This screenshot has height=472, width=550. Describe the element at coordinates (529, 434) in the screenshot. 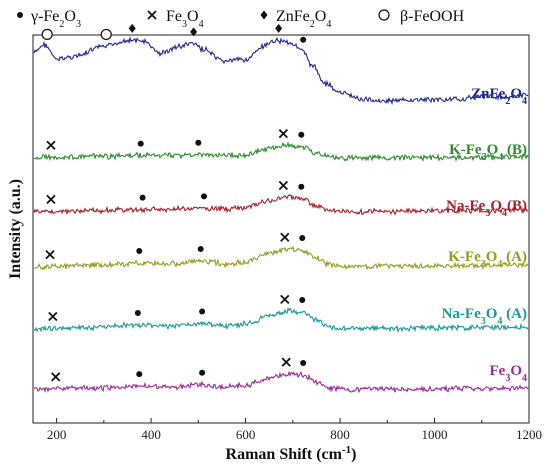

I see `x-tick-label: 1200` at that location.